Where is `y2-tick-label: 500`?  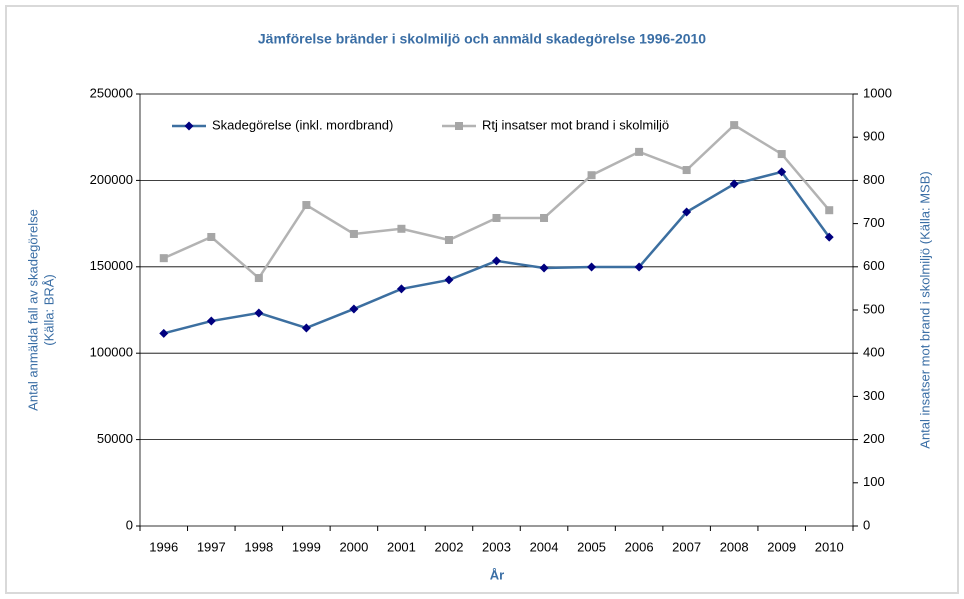 y2-tick-label: 500 is located at coordinates (874, 308).